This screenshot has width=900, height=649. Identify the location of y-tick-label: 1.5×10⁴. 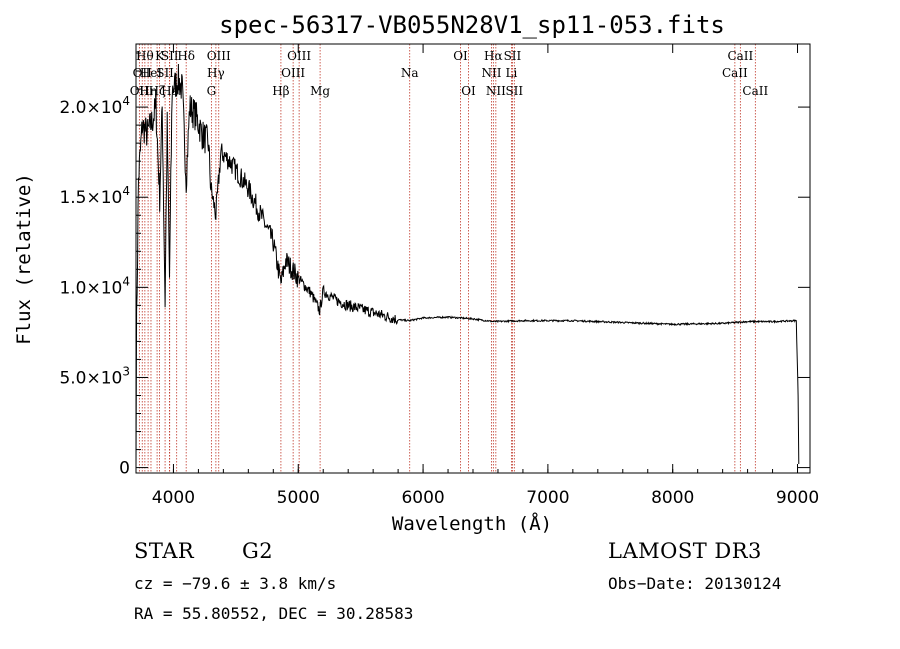
(94, 196).